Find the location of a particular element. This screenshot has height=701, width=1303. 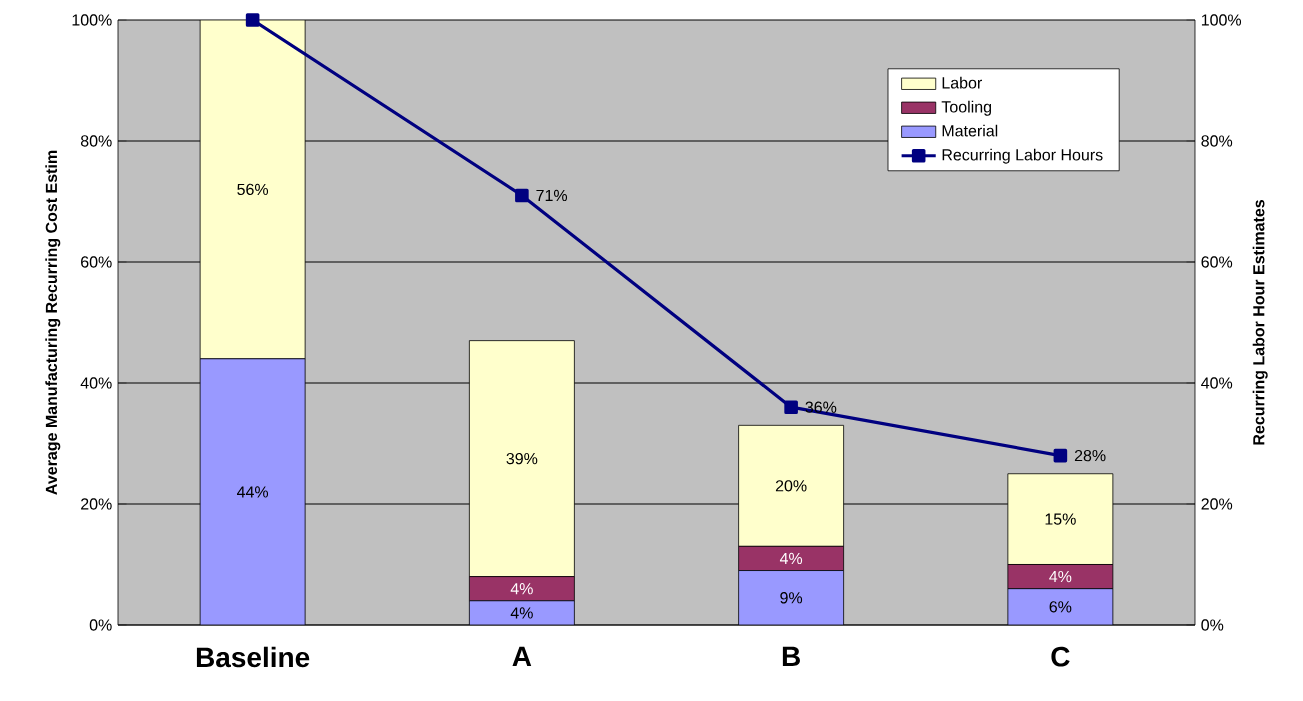

data-label: 44% is located at coordinates (252, 492).